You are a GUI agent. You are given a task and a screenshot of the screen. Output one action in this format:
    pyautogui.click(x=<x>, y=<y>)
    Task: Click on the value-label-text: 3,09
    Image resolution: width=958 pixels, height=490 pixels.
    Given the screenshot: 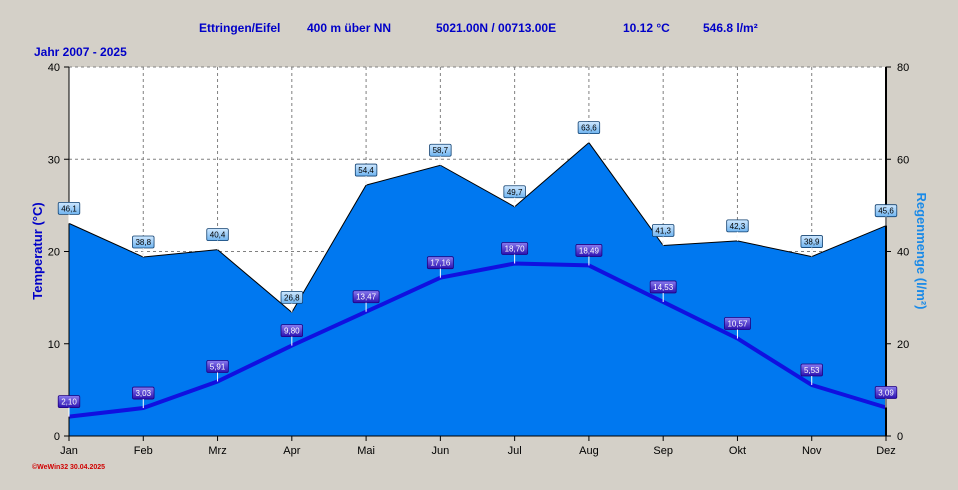 What is the action you would take?
    pyautogui.click(x=886, y=392)
    